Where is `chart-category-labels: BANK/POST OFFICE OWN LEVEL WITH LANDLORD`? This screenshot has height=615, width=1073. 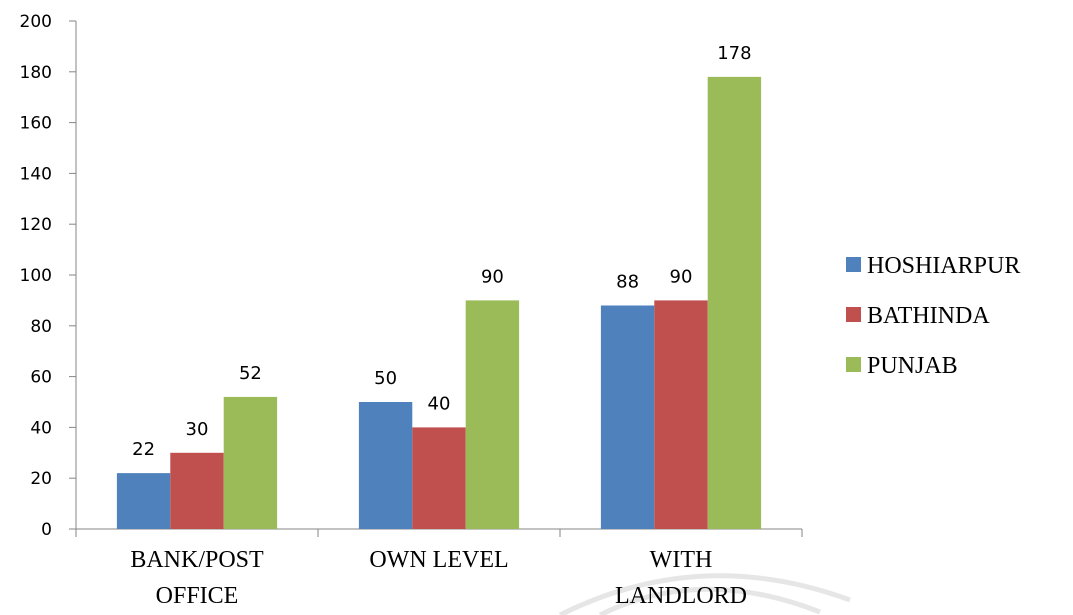
chart-category-labels: BANK/POST OFFICE OWN LEVEL WITH LANDLORD is located at coordinates (438, 578).